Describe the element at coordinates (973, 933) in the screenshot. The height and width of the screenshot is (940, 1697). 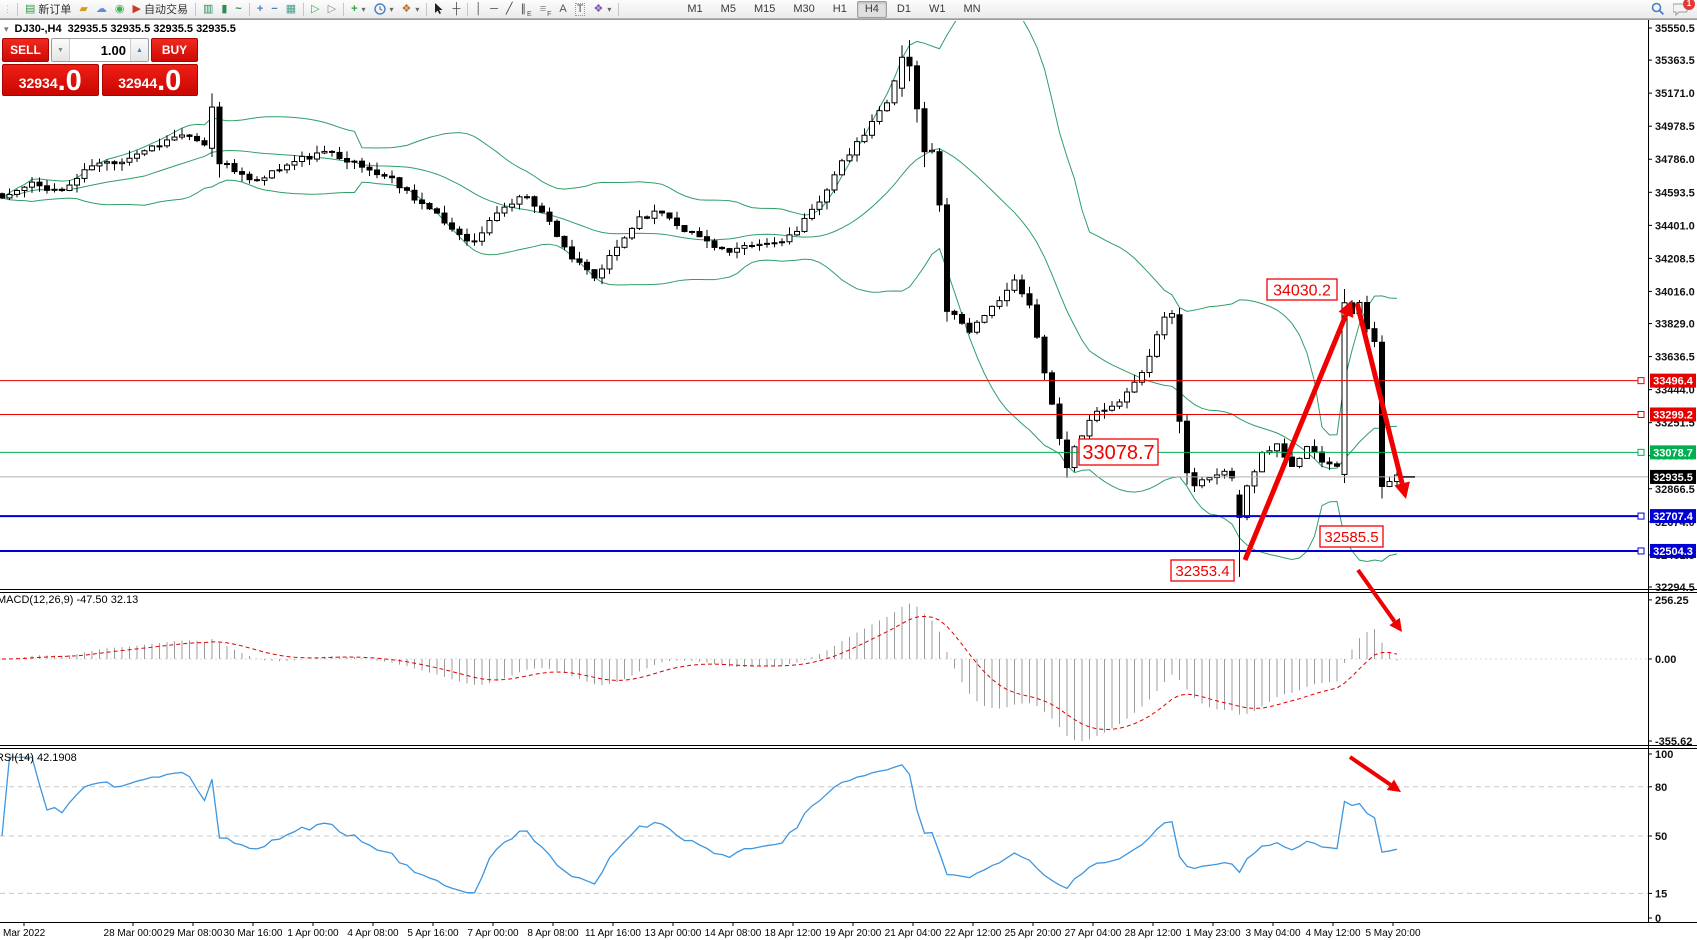
I see `svg-text: 22 Apr 12:00` at that location.